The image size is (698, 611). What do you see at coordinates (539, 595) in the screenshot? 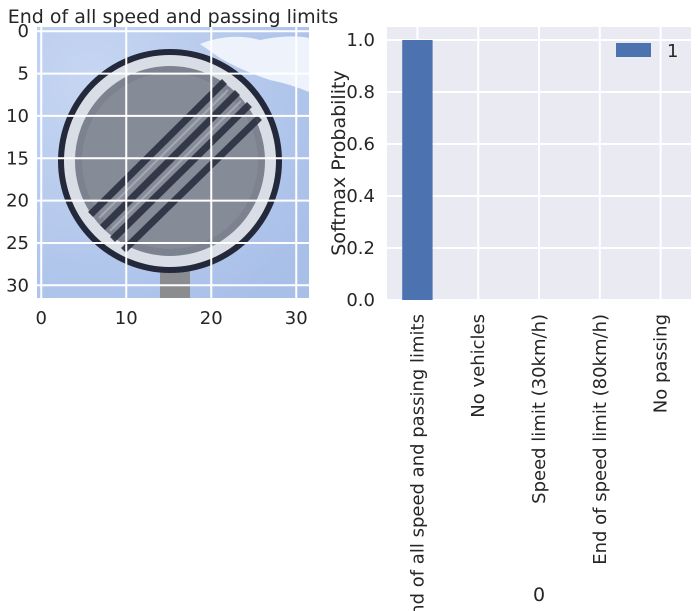
I see `x-axis-label: 0` at bounding box center [539, 595].